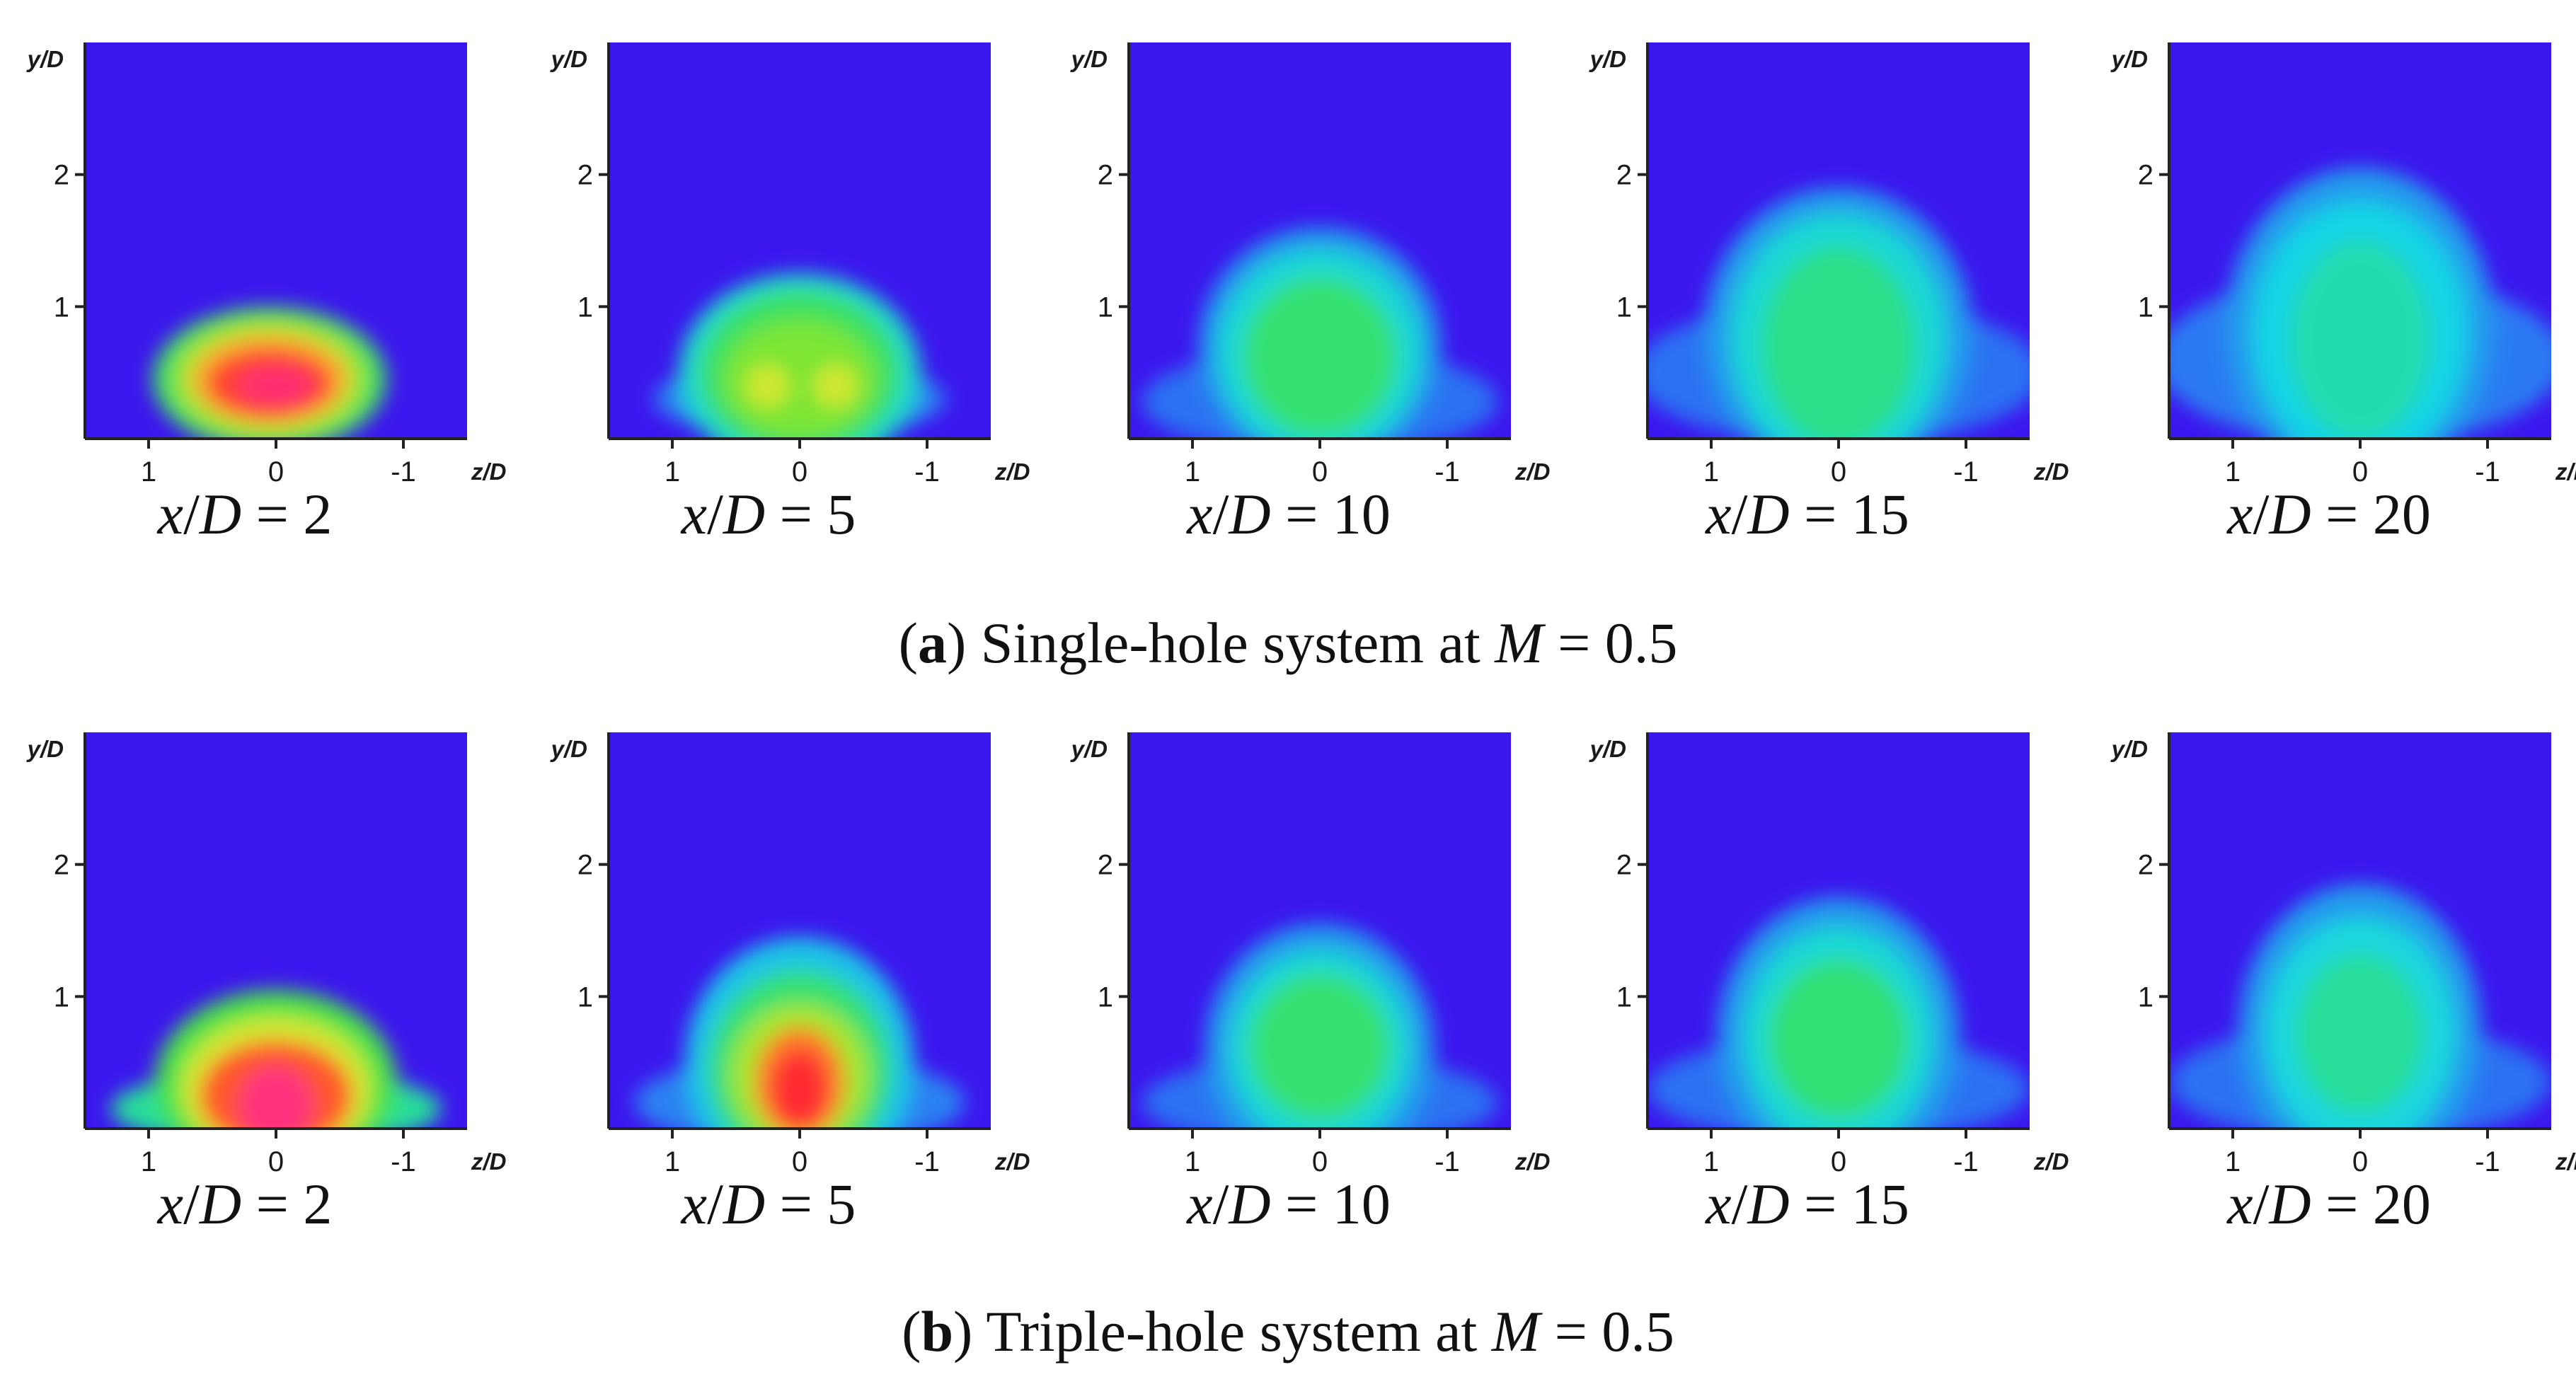 This screenshot has width=2576, height=1389. I want to click on station-label: x/D = 5, so click(768, 514).